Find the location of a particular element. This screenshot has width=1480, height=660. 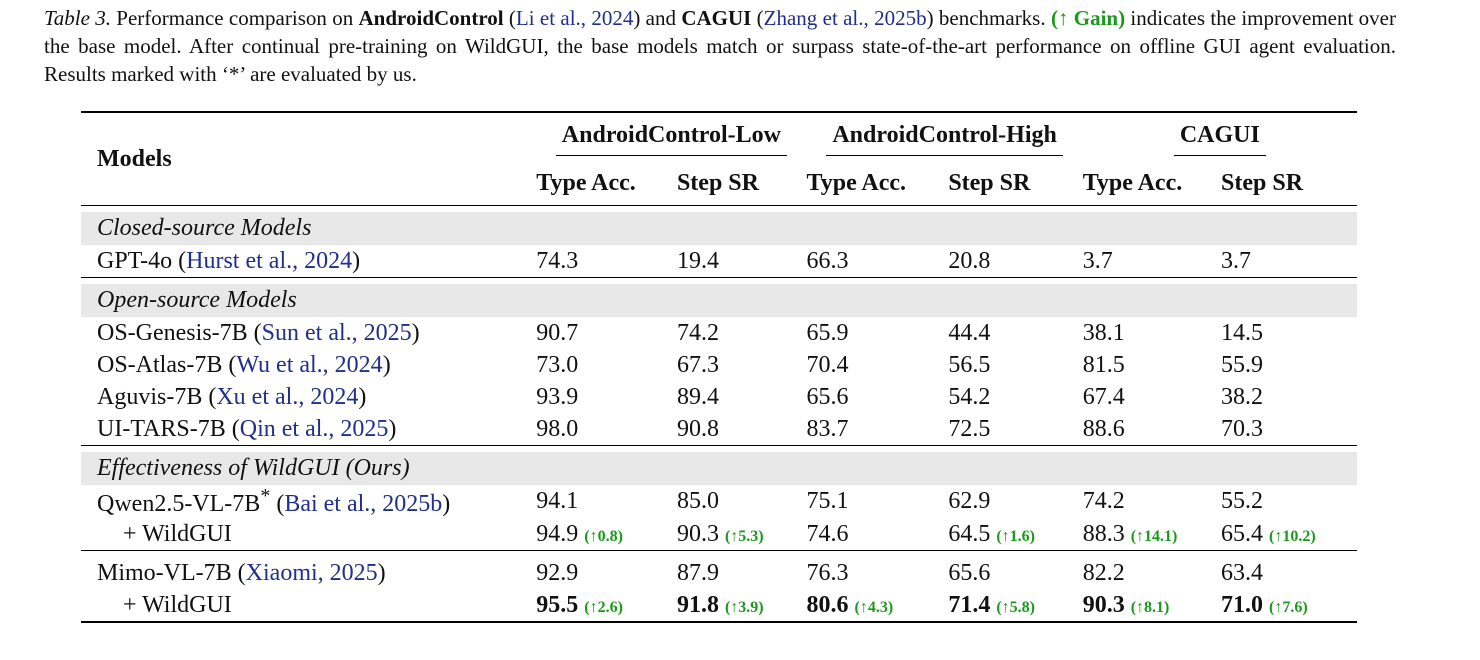

value-cell: 65.9 is located at coordinates (827, 332).